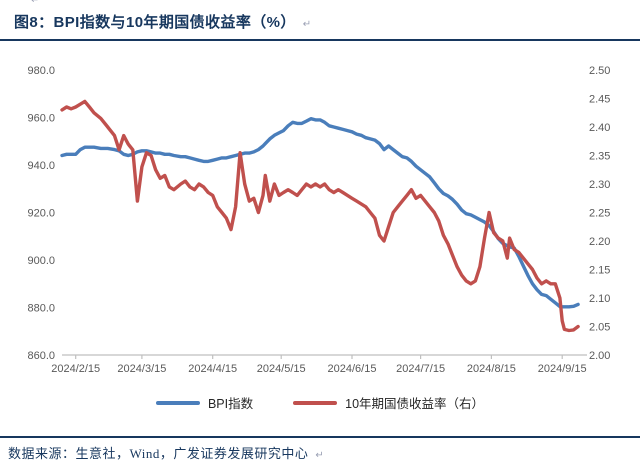  What do you see at coordinates (599, 242) in the screenshot?
I see `right-tick-label: 2.20` at bounding box center [599, 242].